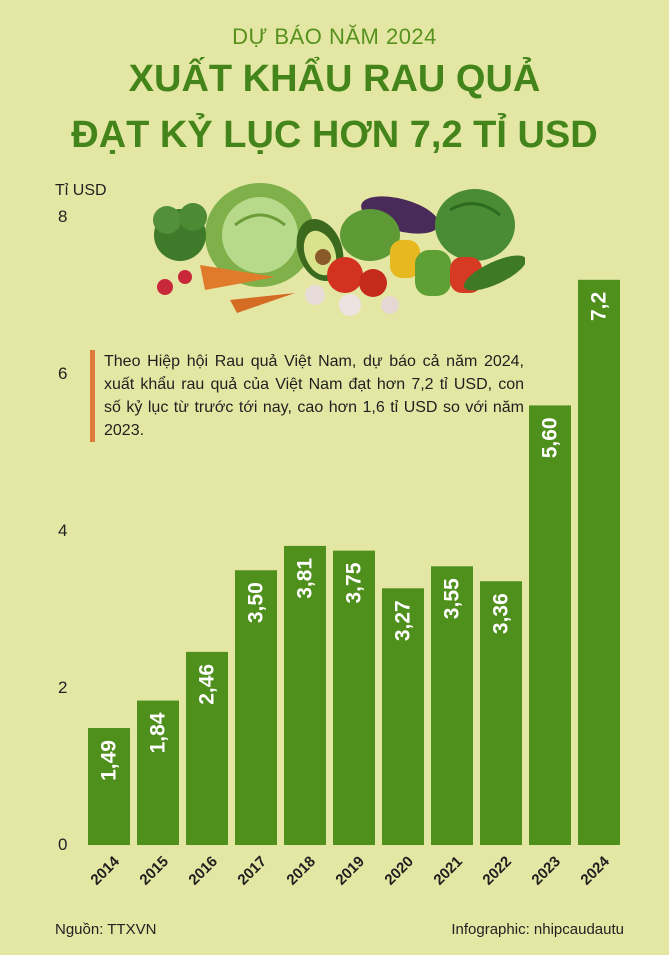 The height and width of the screenshot is (955, 669). Describe the element at coordinates (537, 929) in the screenshot. I see `credit-label: Infographic: nhipcaudautu` at that location.